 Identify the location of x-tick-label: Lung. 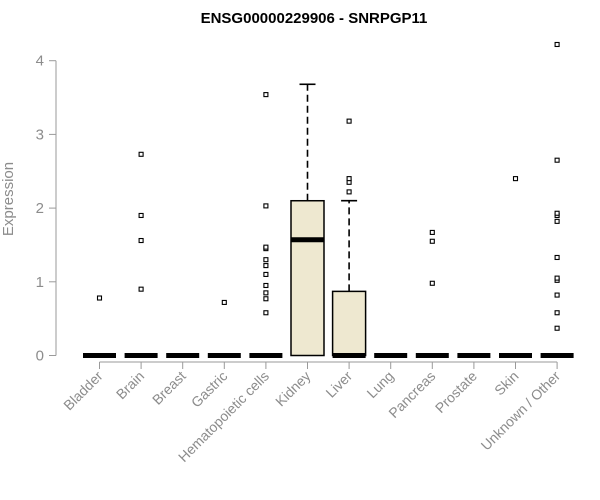
(379, 384).